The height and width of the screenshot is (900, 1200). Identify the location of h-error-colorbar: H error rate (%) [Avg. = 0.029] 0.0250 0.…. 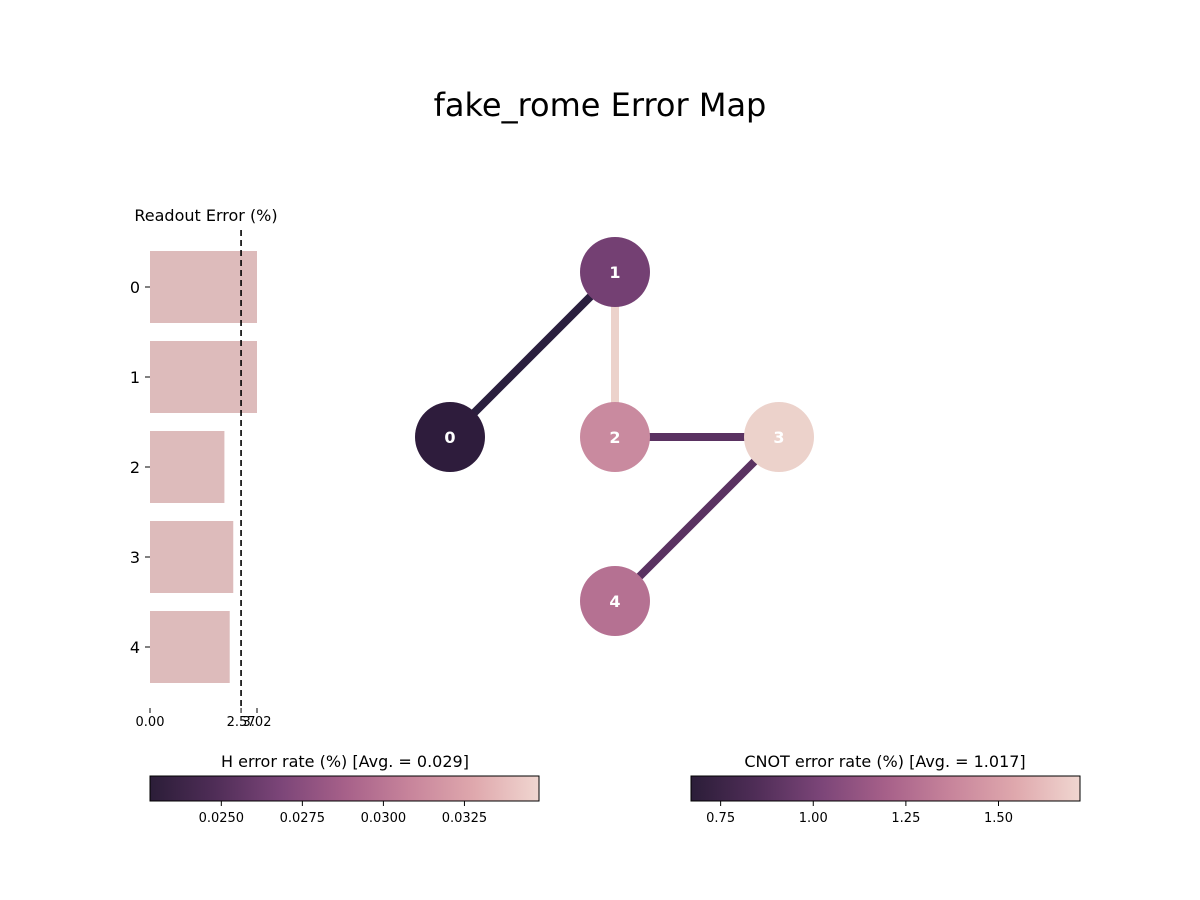
(344, 789).